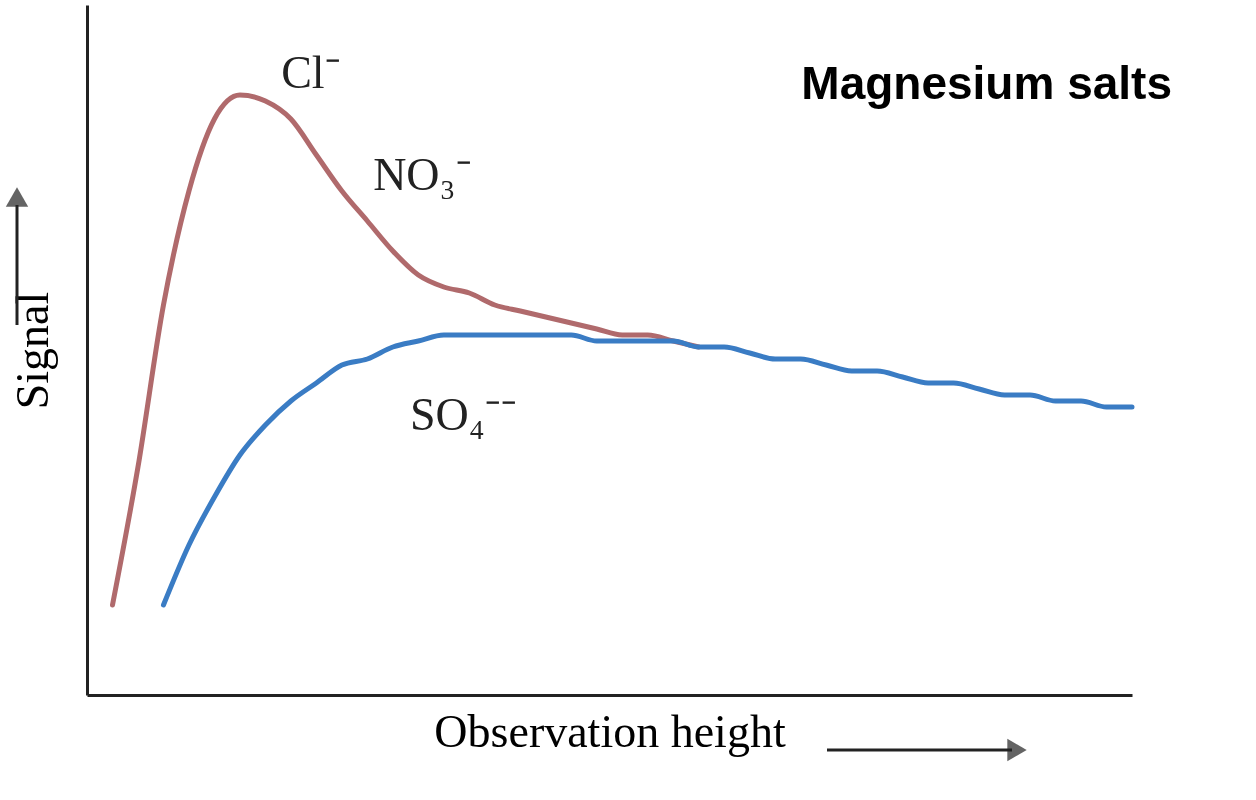  Describe the element at coordinates (610, 731) in the screenshot. I see `x-axis-title: Observation height` at that location.